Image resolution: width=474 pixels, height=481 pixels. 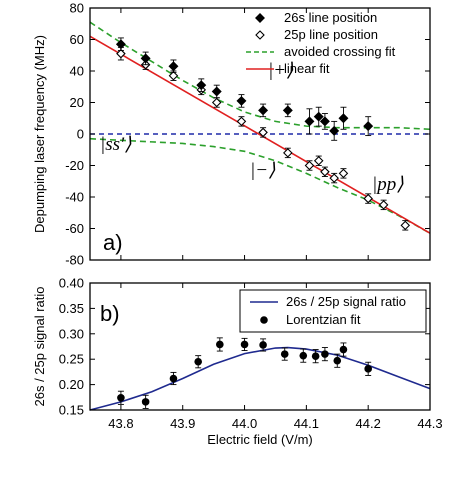 I want to click on panel-b-label: b), so click(x=110, y=313).